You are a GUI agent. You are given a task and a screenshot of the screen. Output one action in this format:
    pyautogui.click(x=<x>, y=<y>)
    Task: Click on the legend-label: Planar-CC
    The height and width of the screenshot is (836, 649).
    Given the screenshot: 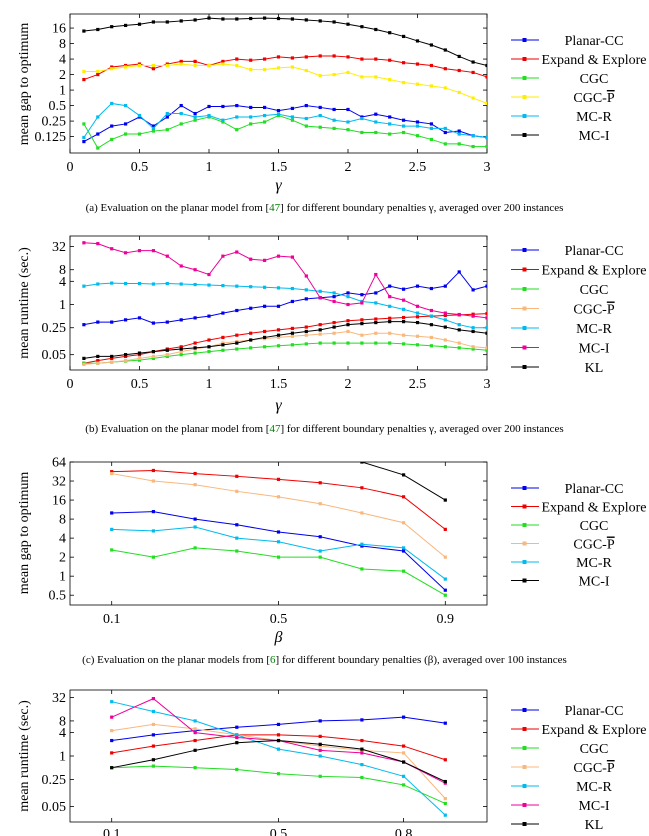 What is the action you would take?
    pyautogui.click(x=594, y=489)
    